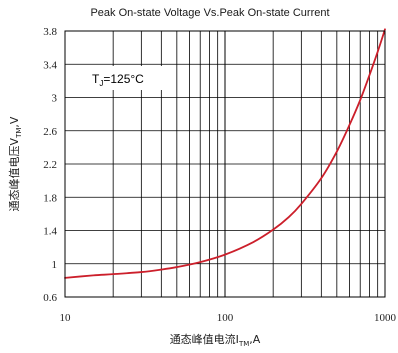 The height and width of the screenshot is (353, 398). What do you see at coordinates (55, 99) in the screenshot?
I see `y-tick-label: 3` at bounding box center [55, 99].